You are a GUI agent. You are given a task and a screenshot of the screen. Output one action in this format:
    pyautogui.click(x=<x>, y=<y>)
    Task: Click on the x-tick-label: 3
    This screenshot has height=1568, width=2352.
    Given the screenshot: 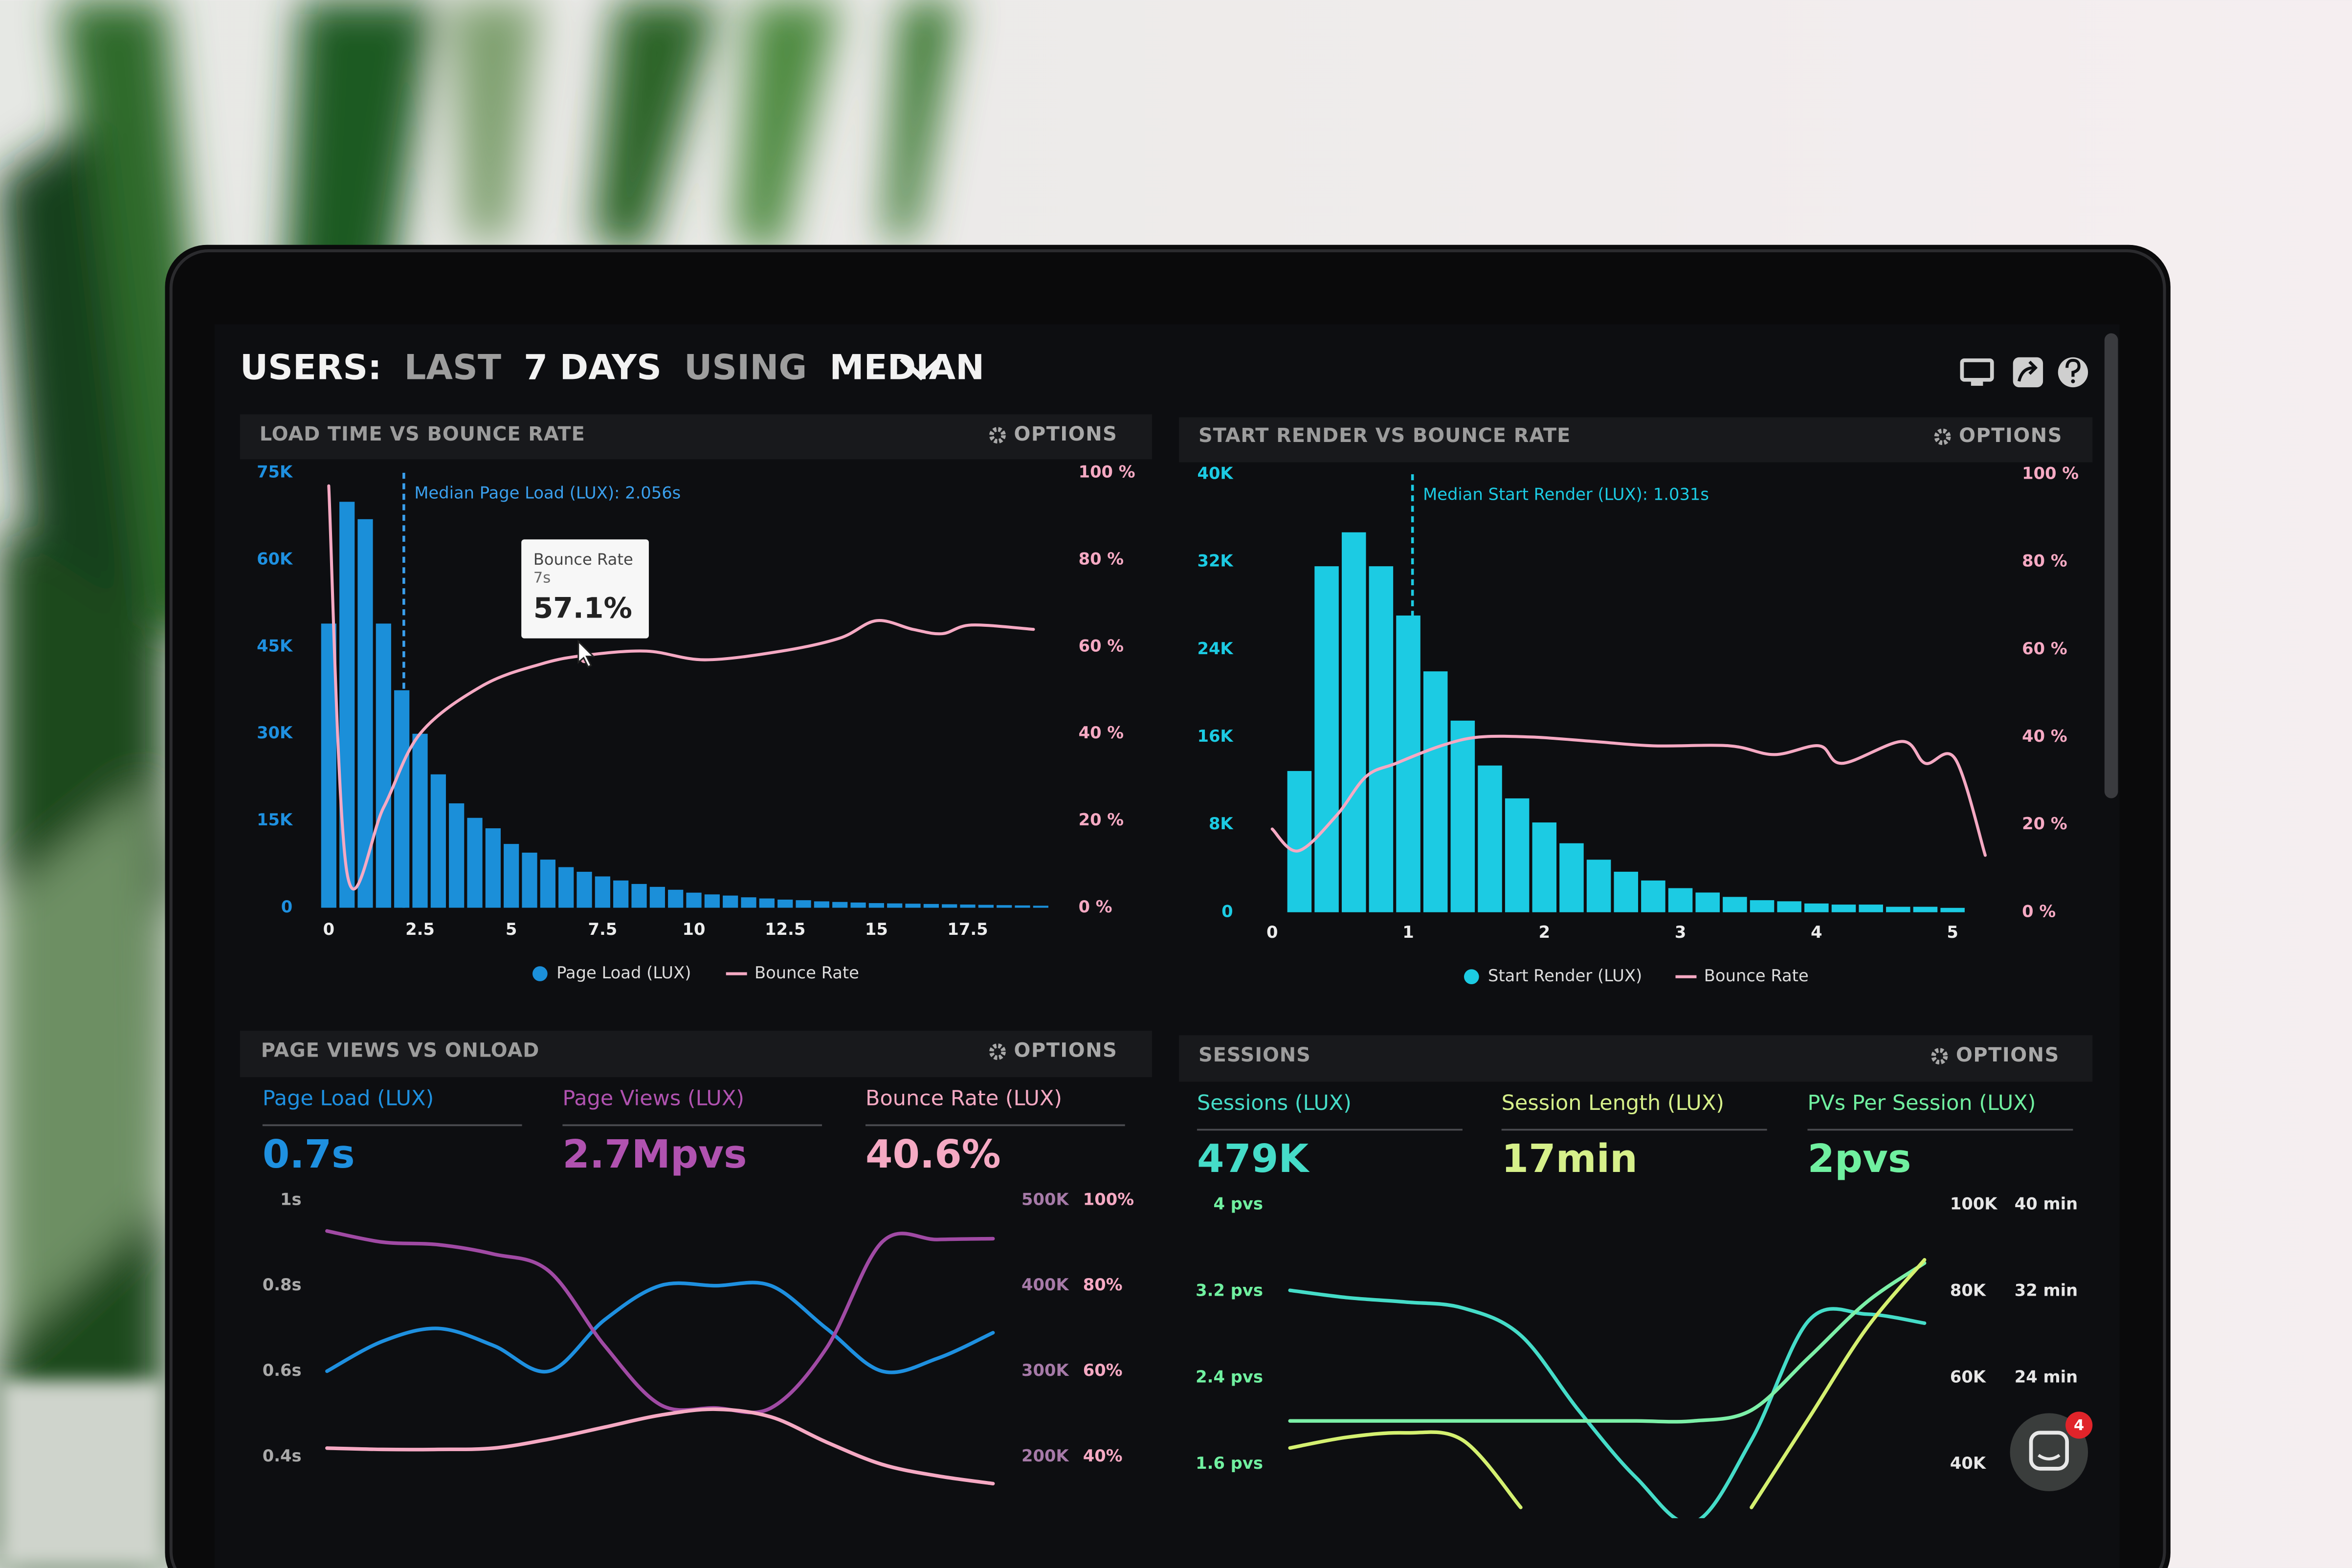 What is the action you would take?
    pyautogui.click(x=1680, y=932)
    